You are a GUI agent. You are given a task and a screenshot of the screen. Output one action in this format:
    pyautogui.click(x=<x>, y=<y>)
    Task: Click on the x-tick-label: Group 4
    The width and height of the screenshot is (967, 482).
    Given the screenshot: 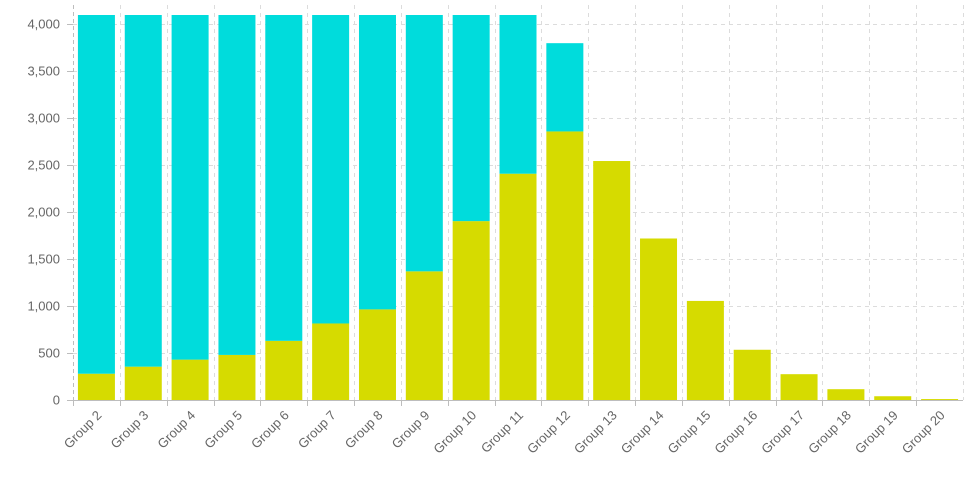 What is the action you would take?
    pyautogui.click(x=176, y=430)
    